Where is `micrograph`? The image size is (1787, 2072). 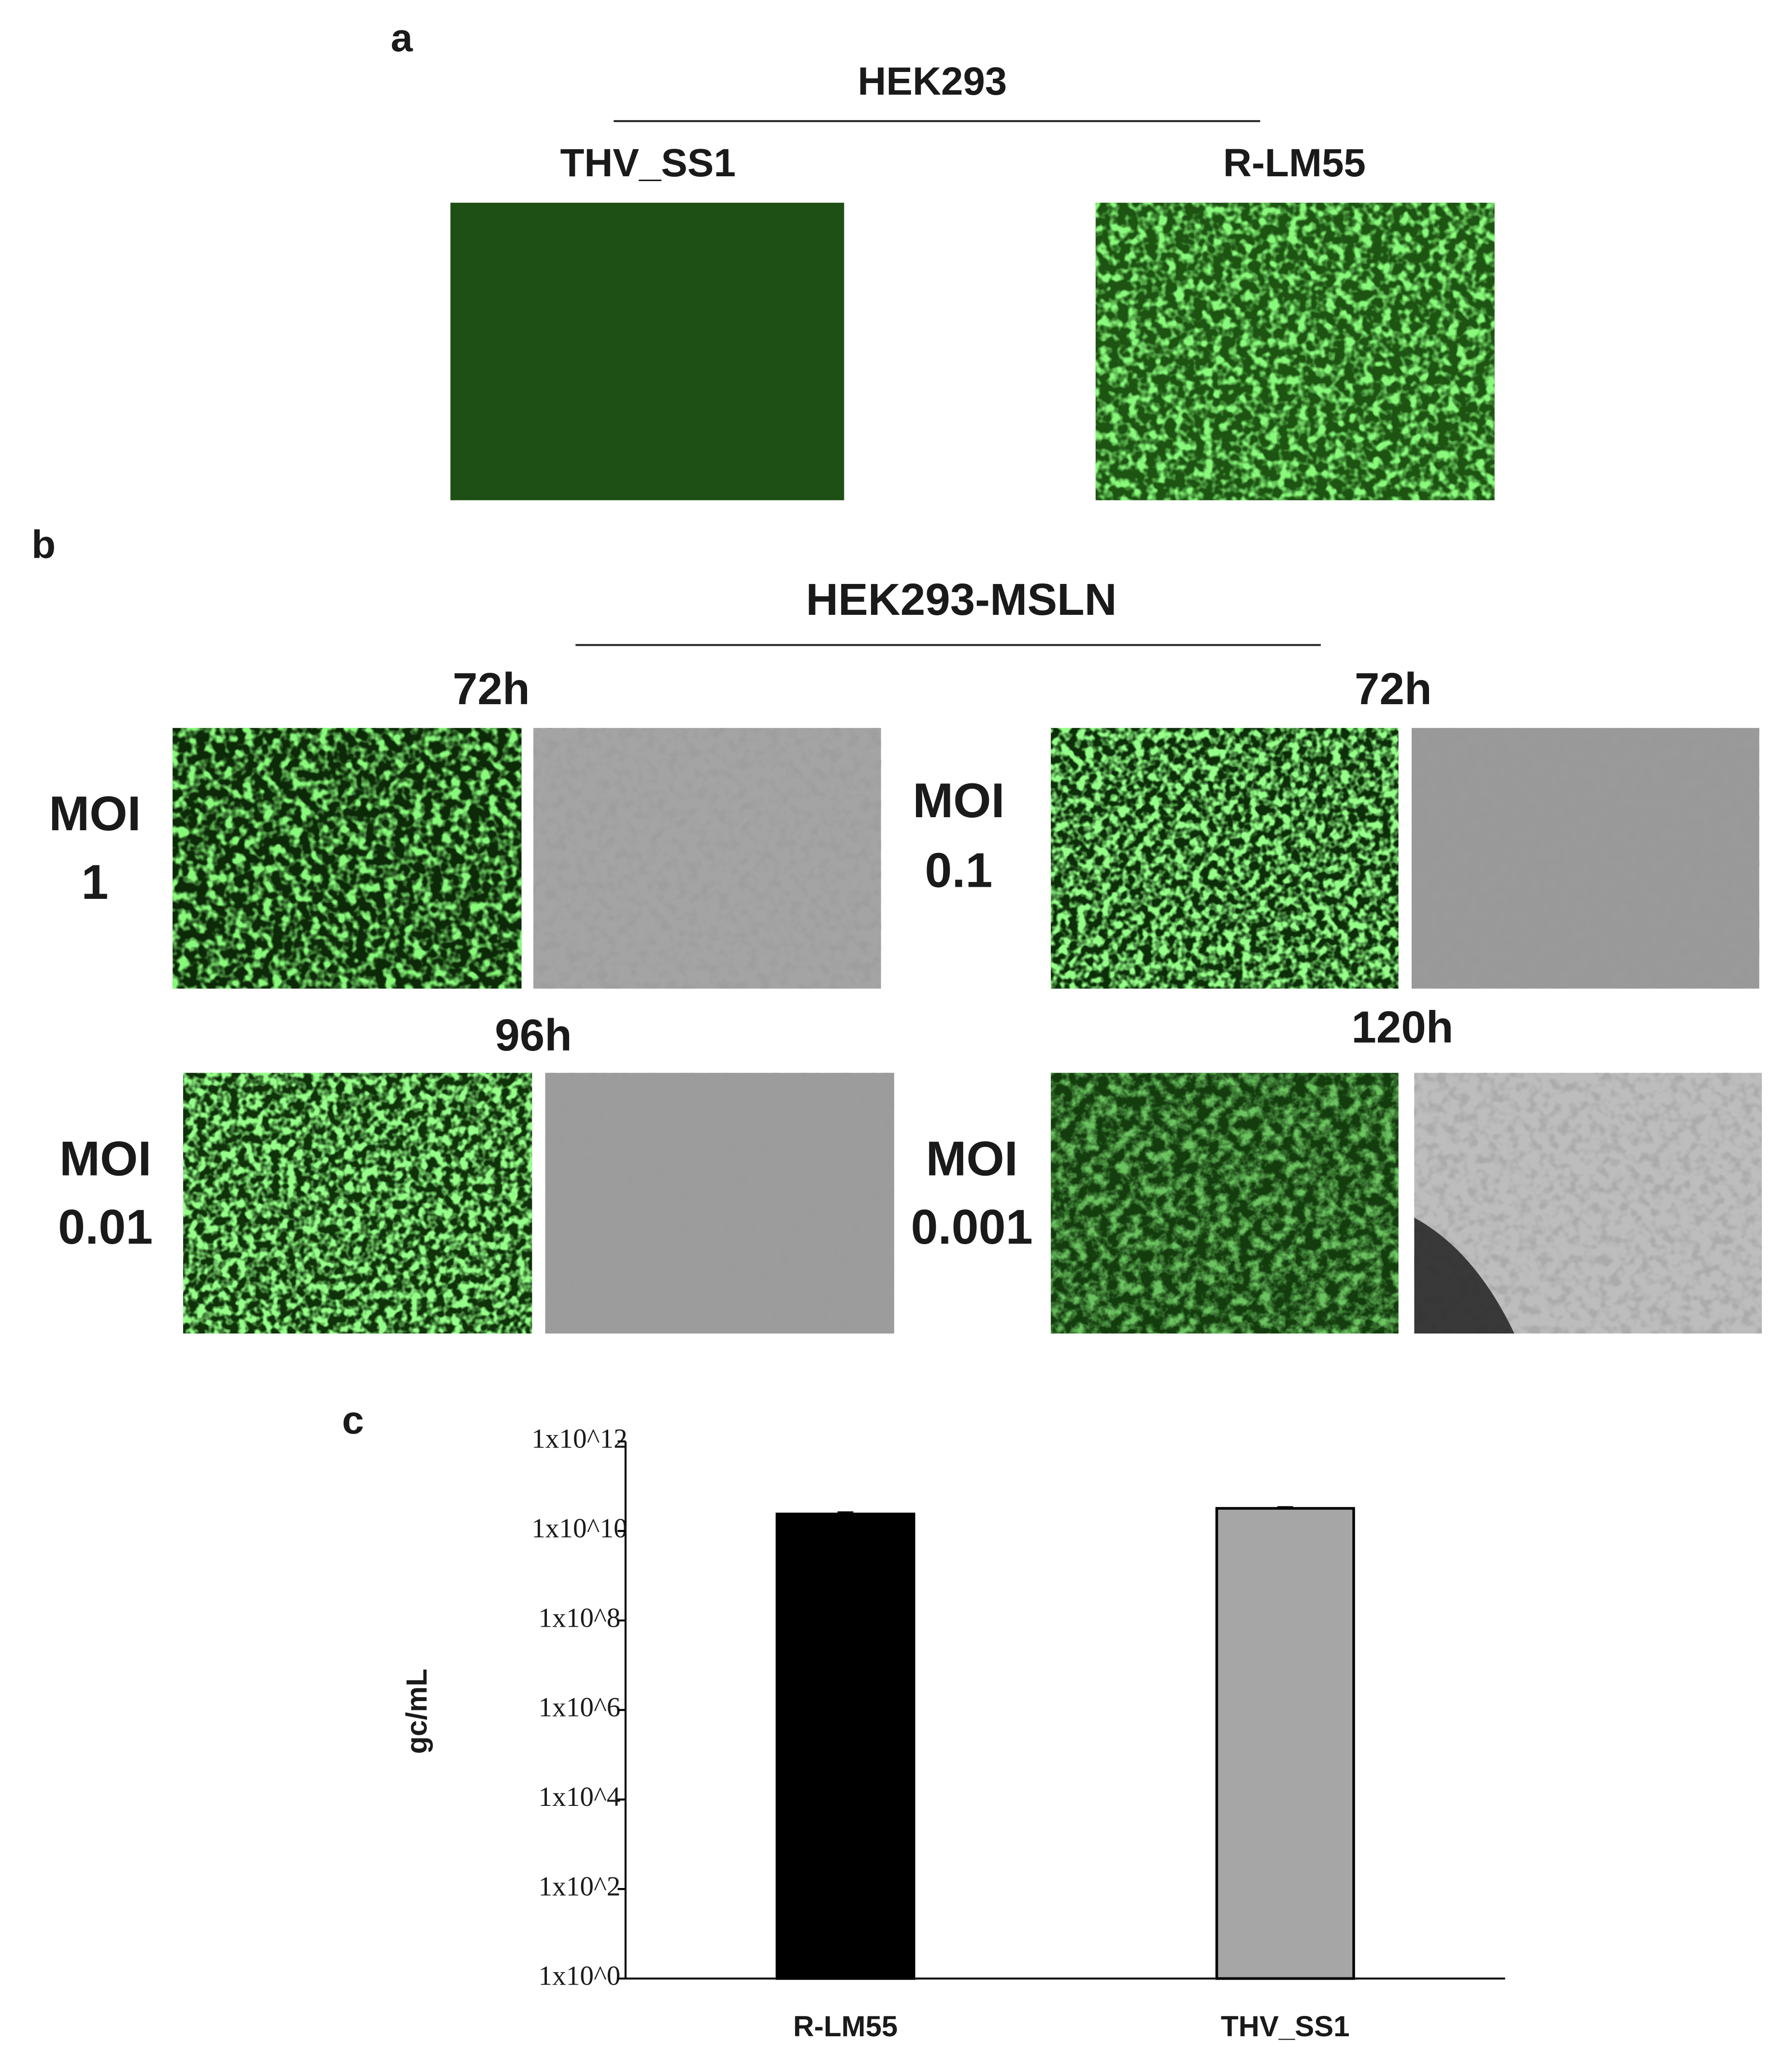 micrograph is located at coordinates (647, 351).